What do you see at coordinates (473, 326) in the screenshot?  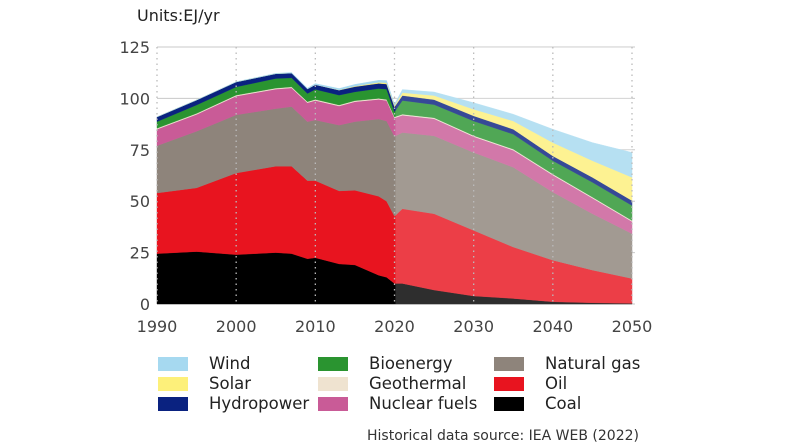 I see `x-tick-label: 2030` at bounding box center [473, 326].